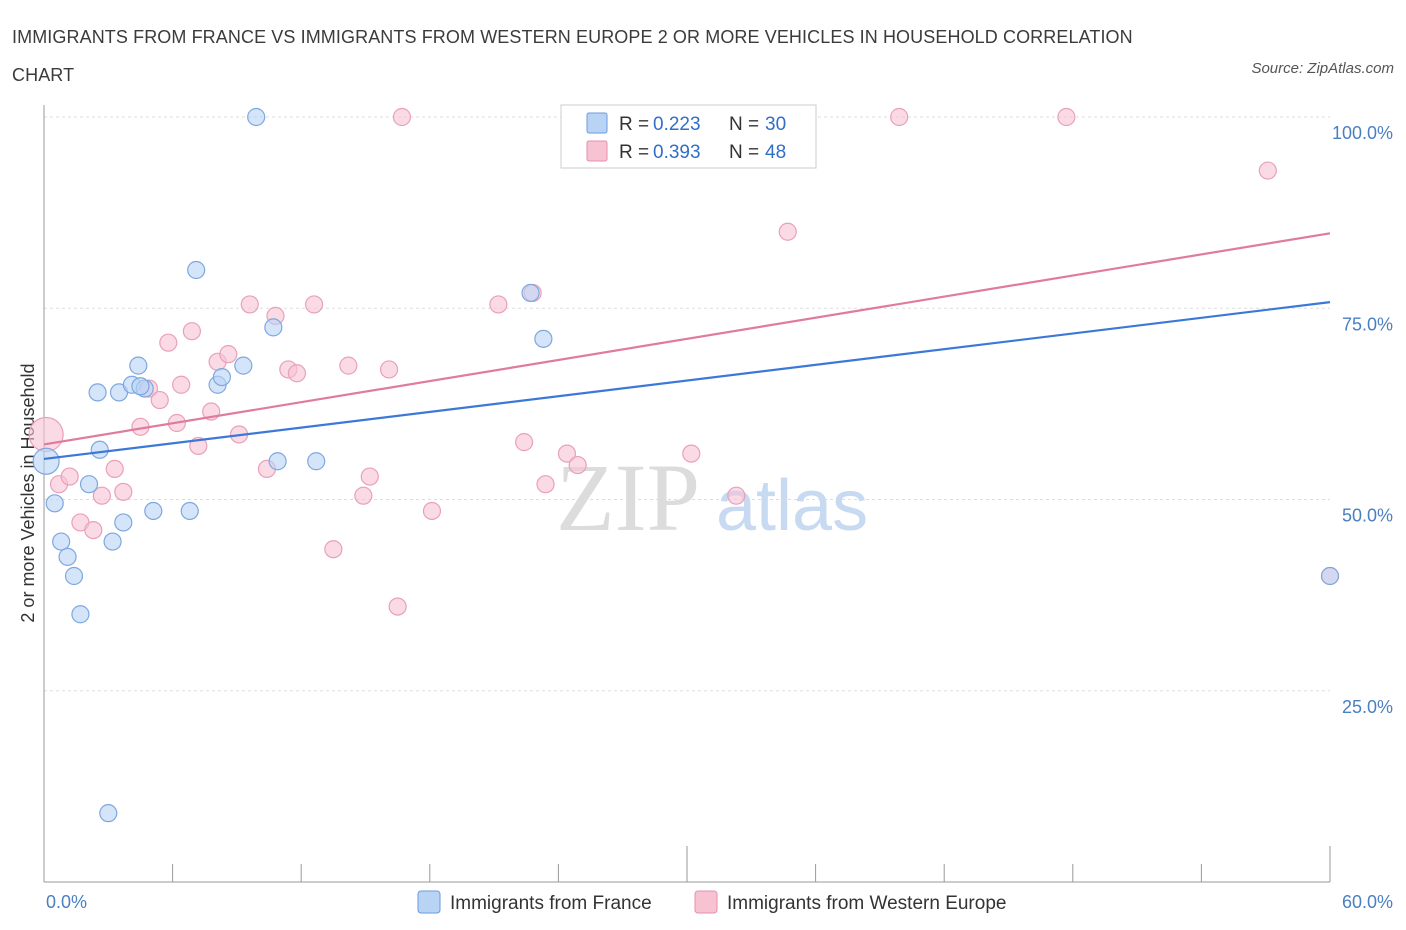 This screenshot has width=1406, height=930. What do you see at coordinates (775, 152) in the screenshot?
I see `legend-n-value-western: 48` at bounding box center [775, 152].